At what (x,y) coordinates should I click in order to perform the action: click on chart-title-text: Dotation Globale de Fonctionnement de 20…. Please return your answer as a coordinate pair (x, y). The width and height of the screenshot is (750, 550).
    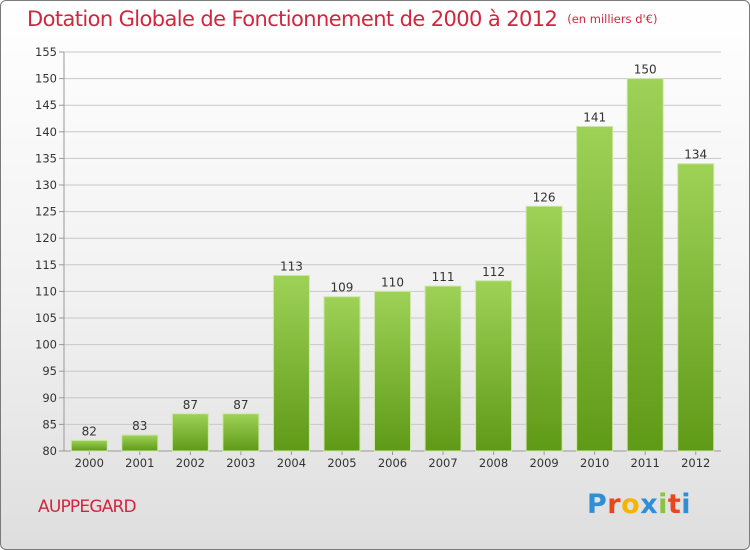
    Looking at the image, I should click on (292, 19).